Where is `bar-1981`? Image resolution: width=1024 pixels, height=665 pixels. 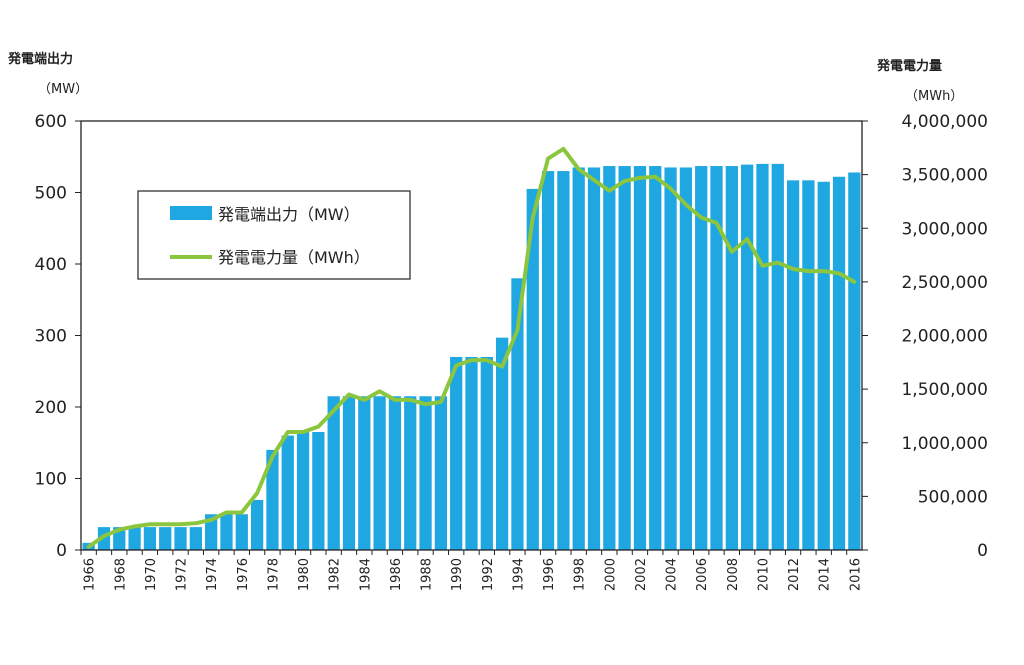
bar-1981 is located at coordinates (318, 491).